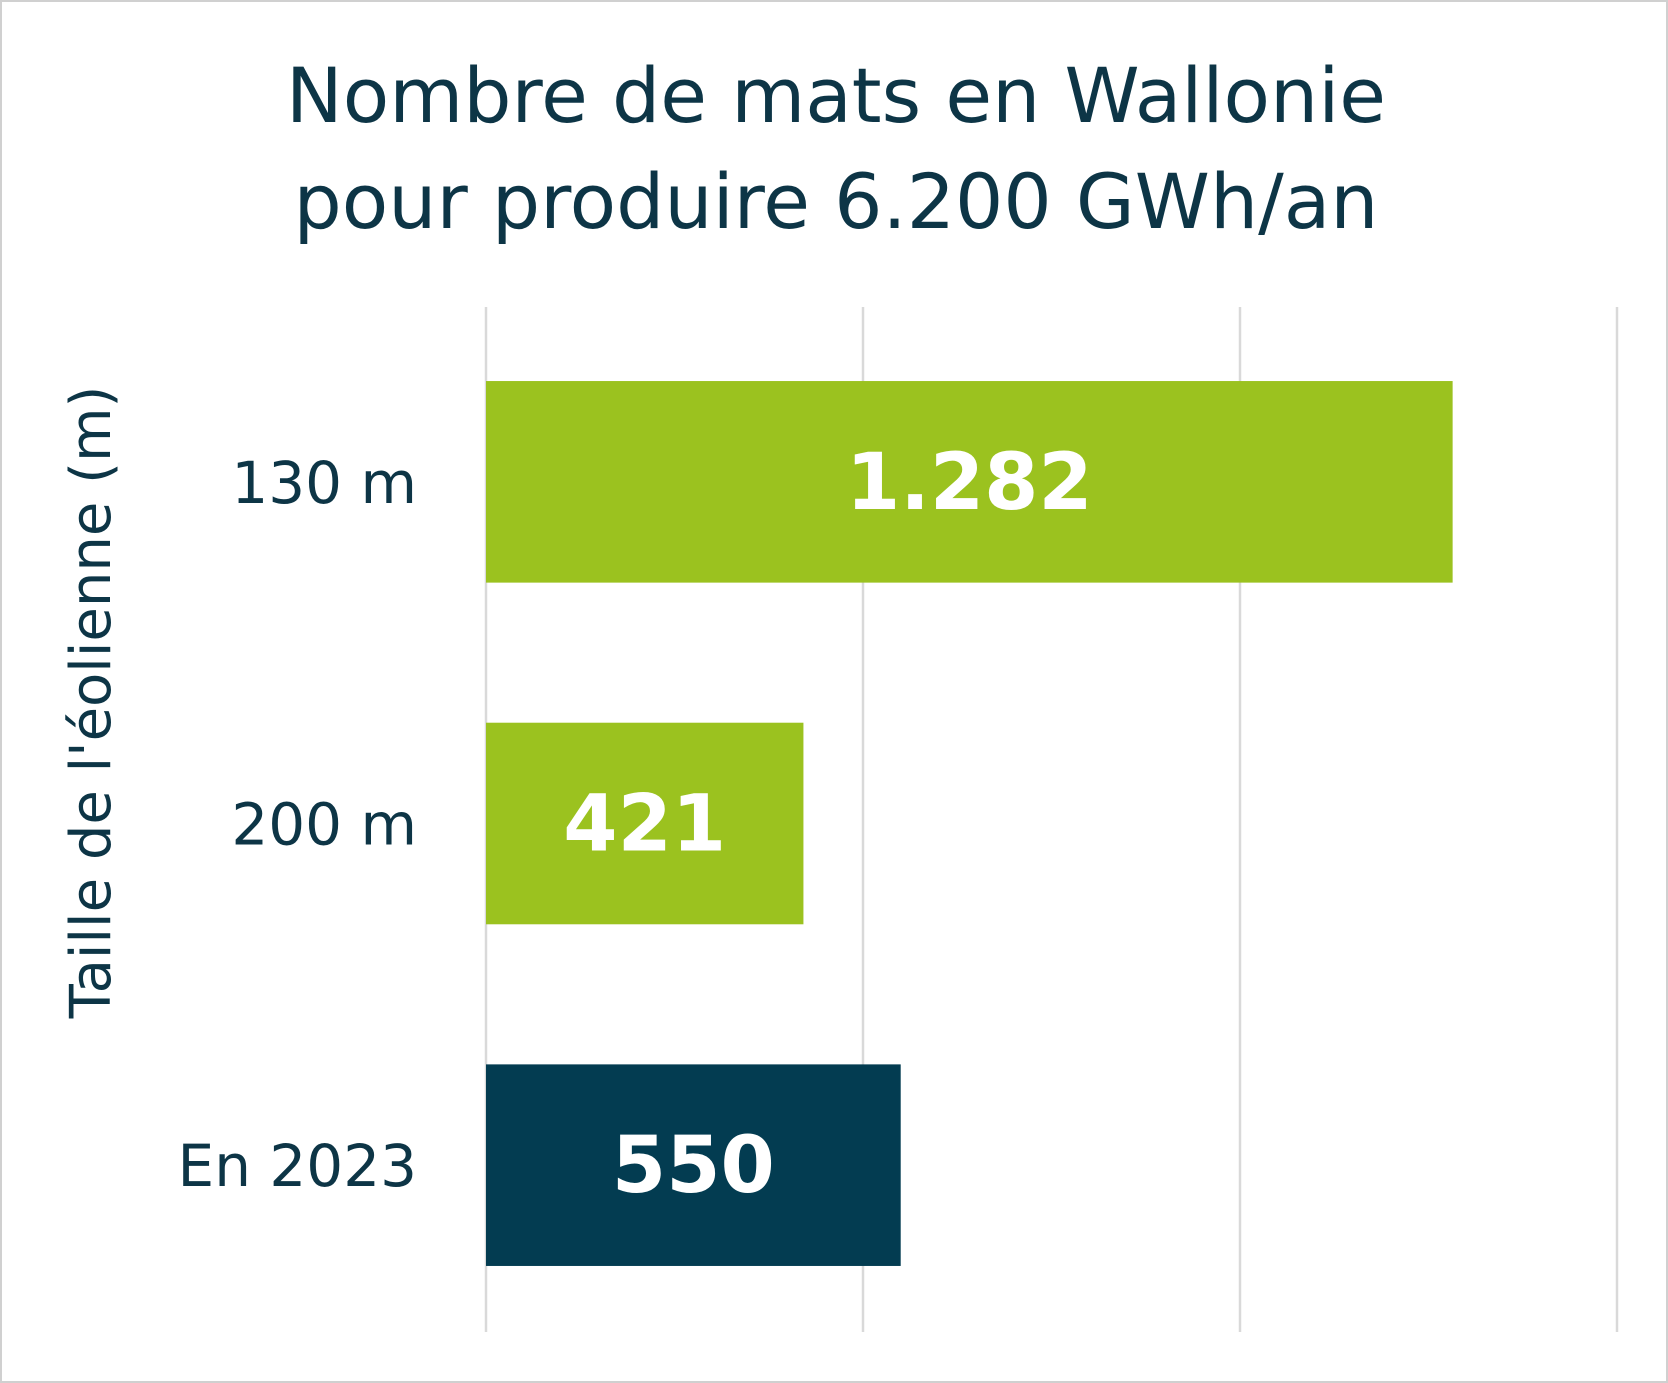 The height and width of the screenshot is (1383, 1668). What do you see at coordinates (297, 1166) in the screenshot?
I see `category-label-2023: En 2023` at bounding box center [297, 1166].